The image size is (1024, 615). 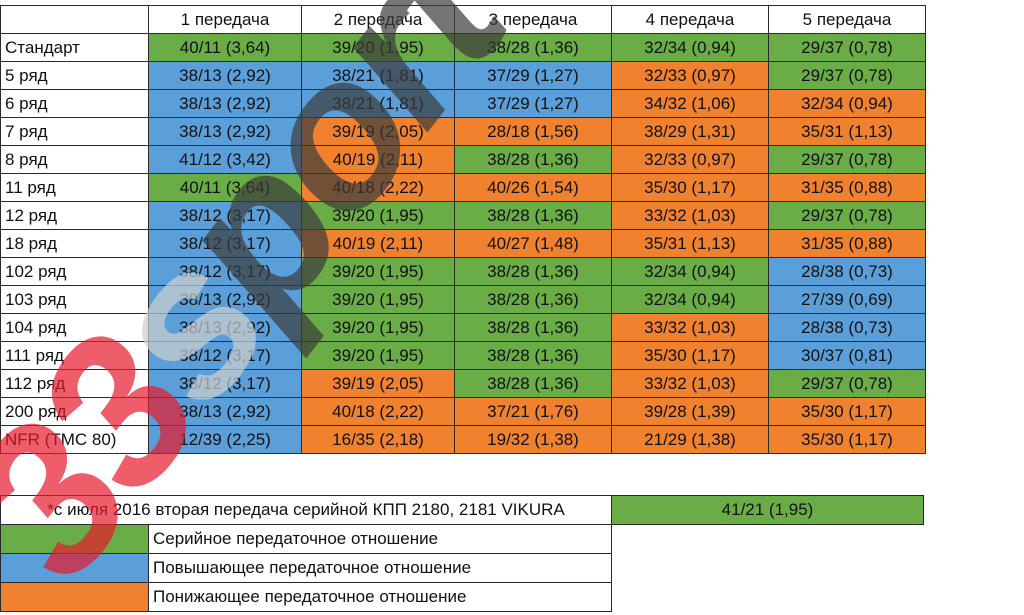 I want to click on row-label: 104 ряд, so click(x=74, y=327).